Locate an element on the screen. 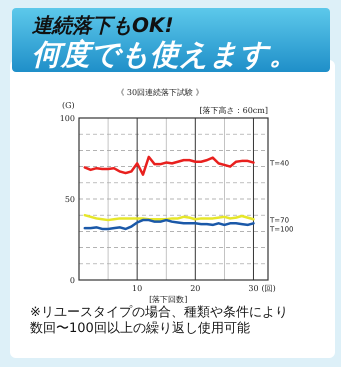 The height and width of the screenshot is (367, 341). y-axis-title: (G) is located at coordinates (68, 105).